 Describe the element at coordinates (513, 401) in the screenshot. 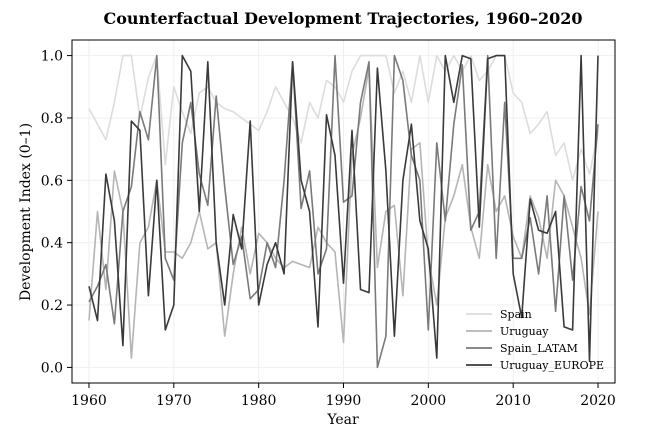

I see `x-tick-label: 2010` at that location.